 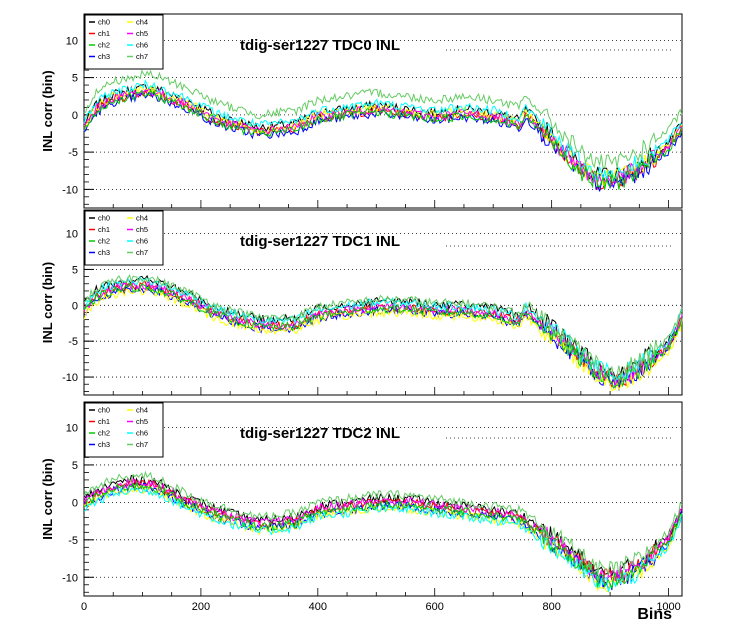 I want to click on series-line-ch4, so click(x=383, y=339).